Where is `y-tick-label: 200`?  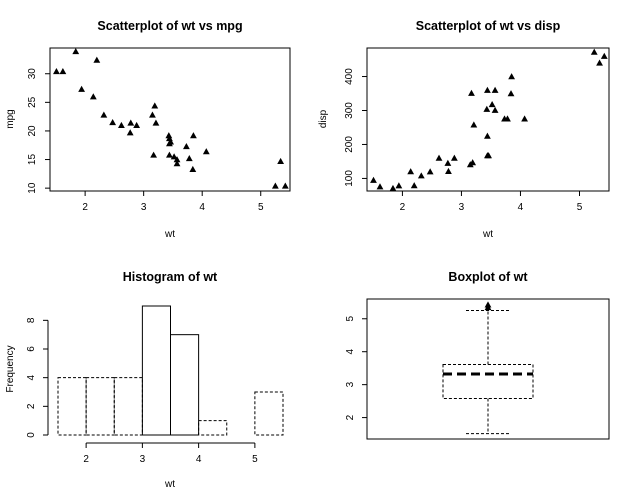 y-tick-label: 200 is located at coordinates (349, 144).